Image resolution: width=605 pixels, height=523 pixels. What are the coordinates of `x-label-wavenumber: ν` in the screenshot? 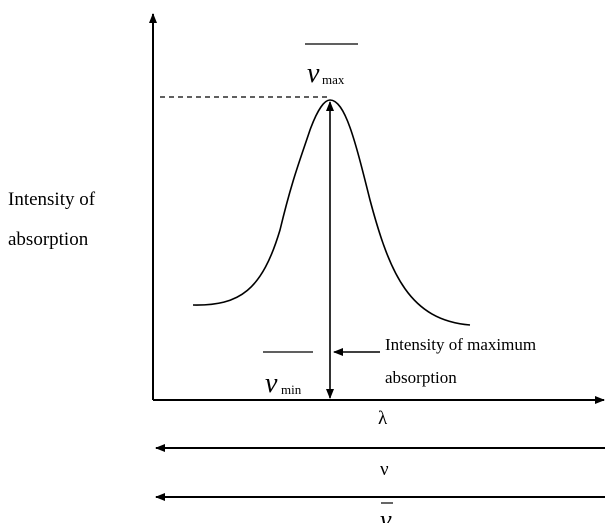 It's located at (386, 514).